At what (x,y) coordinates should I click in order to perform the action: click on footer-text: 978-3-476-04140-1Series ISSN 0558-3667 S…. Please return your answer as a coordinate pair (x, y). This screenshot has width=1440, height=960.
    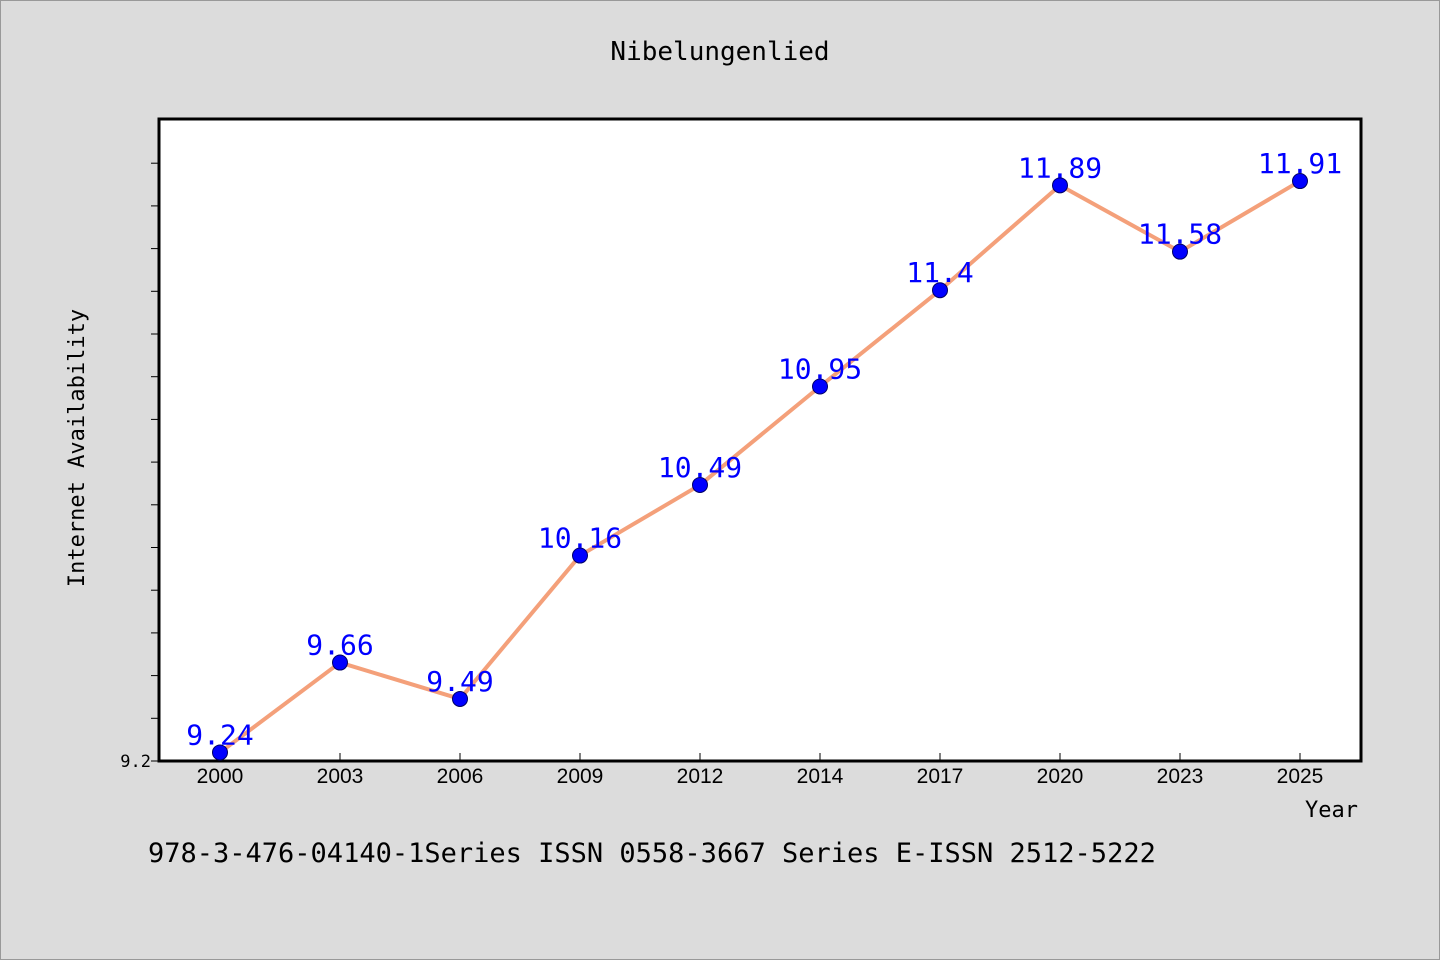
    Looking at the image, I should click on (652, 853).